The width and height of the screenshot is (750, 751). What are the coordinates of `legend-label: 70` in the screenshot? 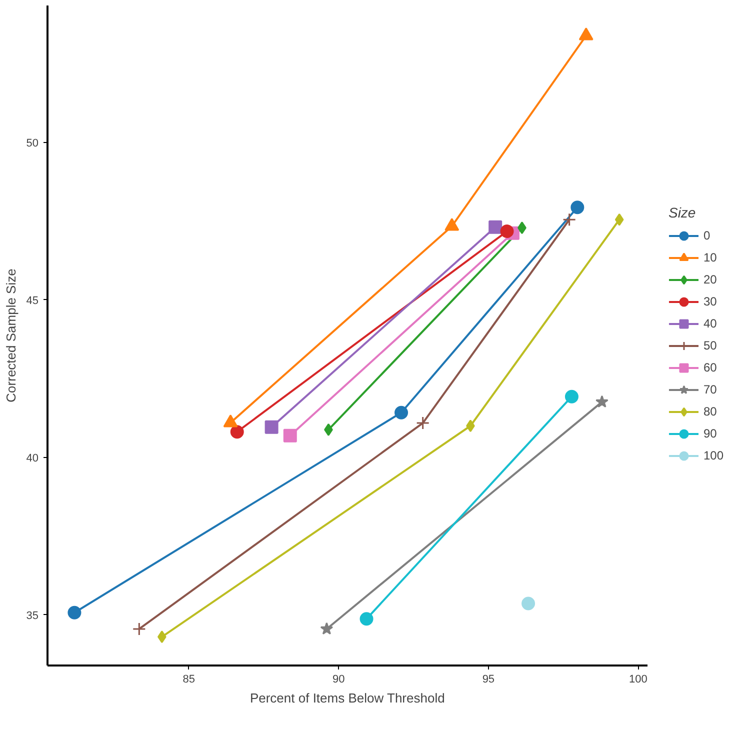 It's located at (710, 389).